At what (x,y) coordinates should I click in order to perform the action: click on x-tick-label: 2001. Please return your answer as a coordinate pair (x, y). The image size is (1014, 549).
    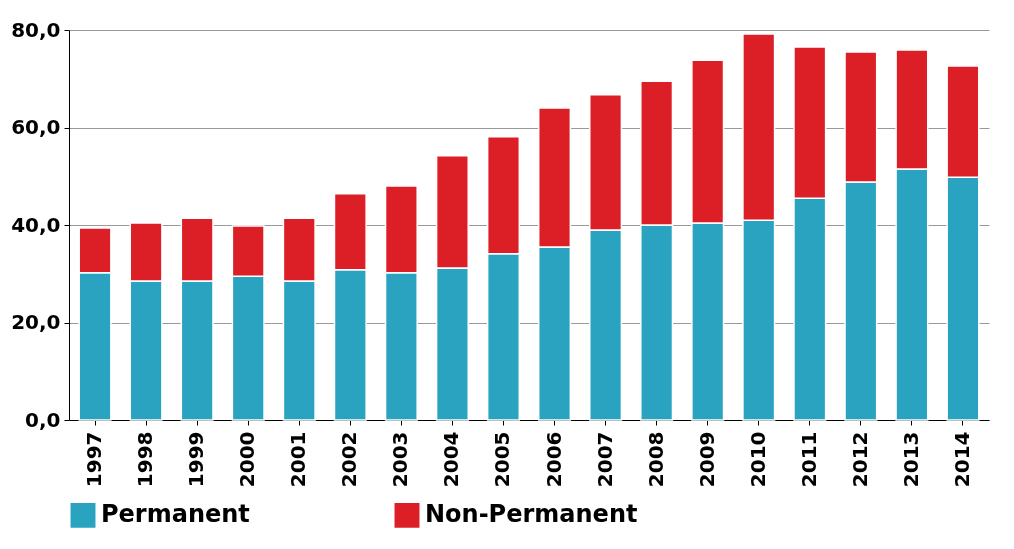
    Looking at the image, I should click on (298, 459).